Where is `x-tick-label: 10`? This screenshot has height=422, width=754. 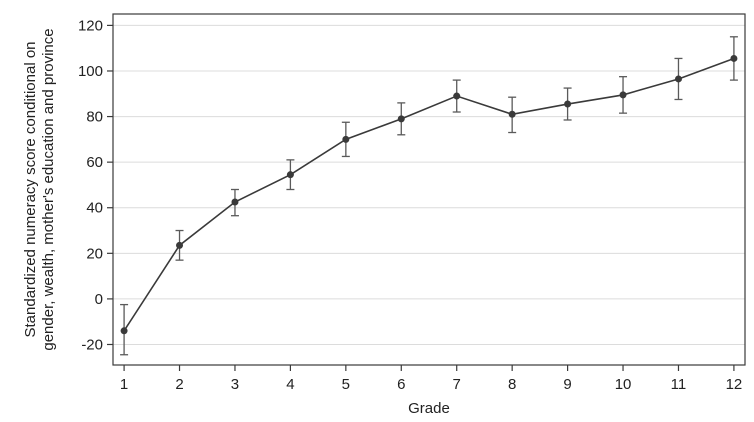 x-tick-label: 10 is located at coordinates (623, 384).